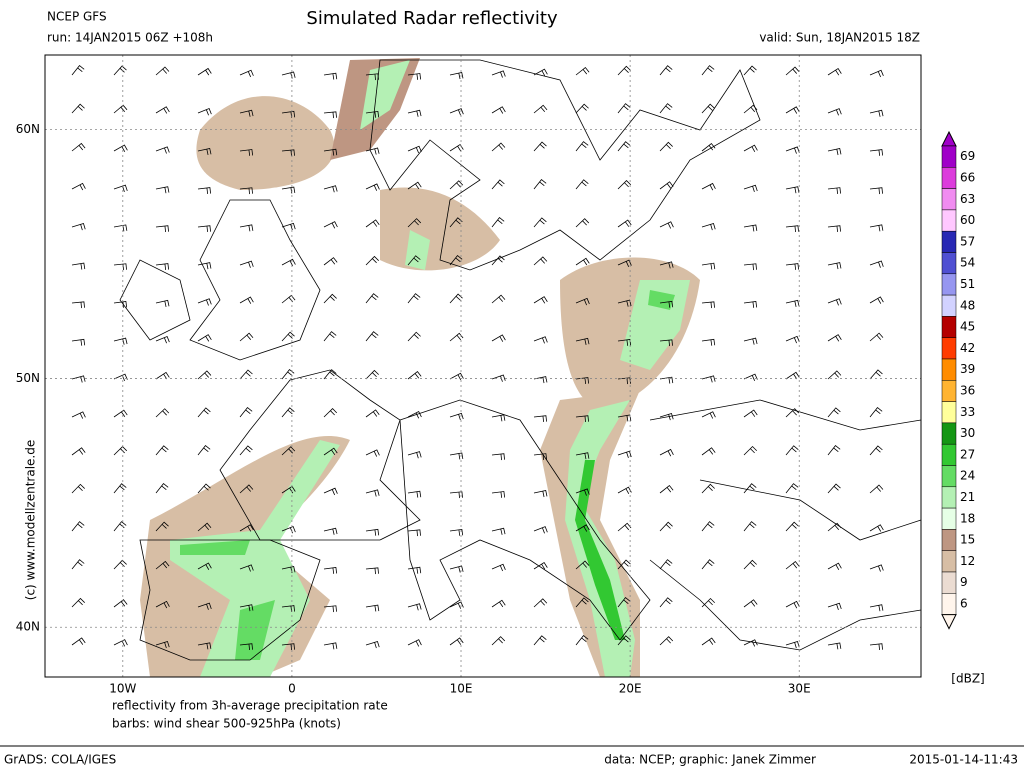  I want to click on colorbar-label: 18, so click(967, 518).